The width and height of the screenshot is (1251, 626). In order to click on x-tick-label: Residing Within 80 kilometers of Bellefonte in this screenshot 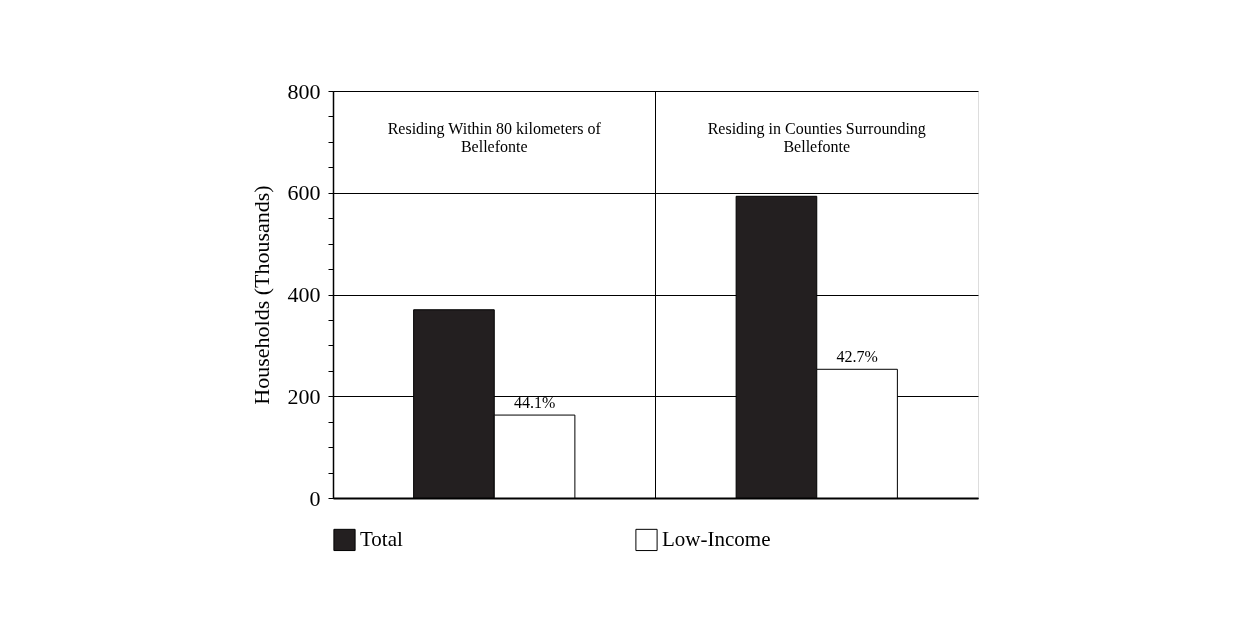, I will do `click(494, 137)`.